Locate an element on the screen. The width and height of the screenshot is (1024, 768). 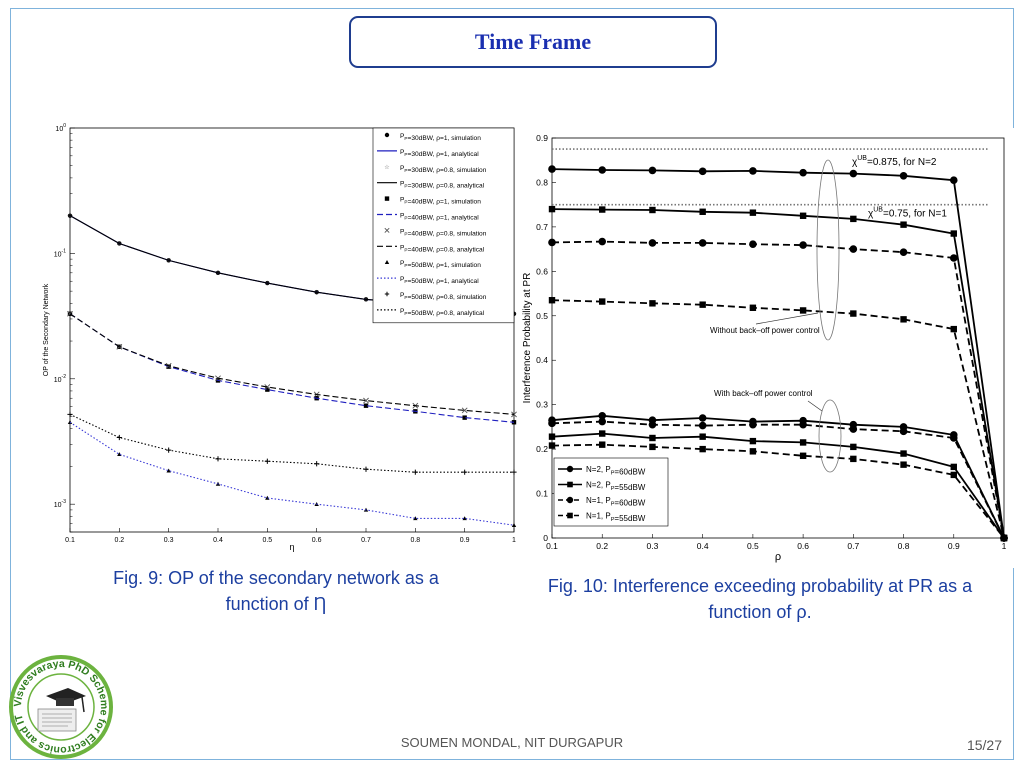
legend-label: N=1, PP=60dBW is located at coordinates (616, 501).